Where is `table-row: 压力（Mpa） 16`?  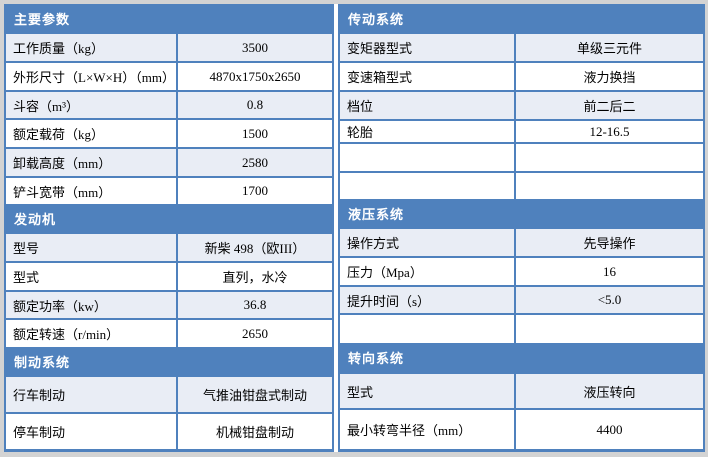 table-row: 压力（Mpa） 16 is located at coordinates (521, 270).